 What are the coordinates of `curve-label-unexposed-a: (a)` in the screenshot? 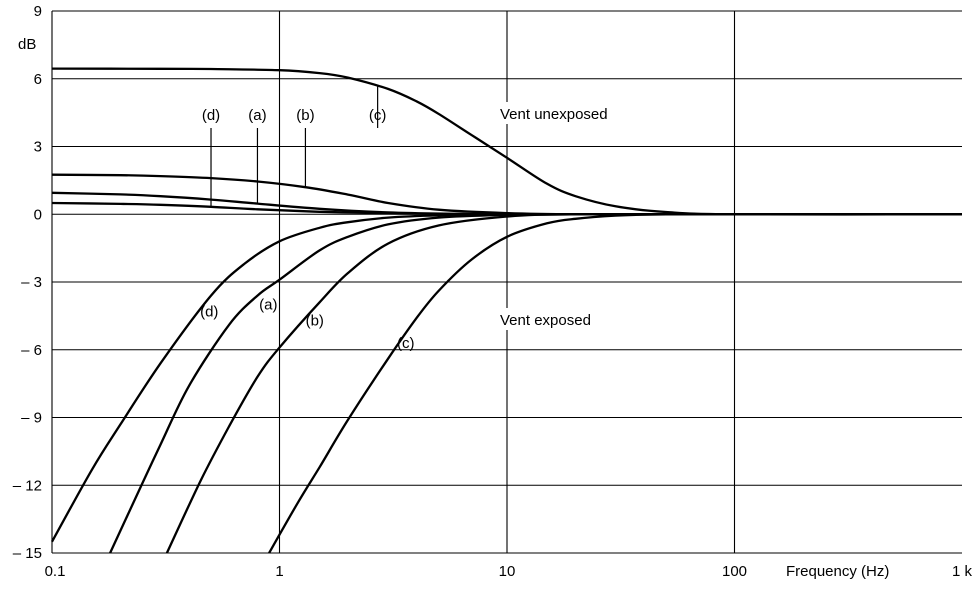 It's located at (257, 115).